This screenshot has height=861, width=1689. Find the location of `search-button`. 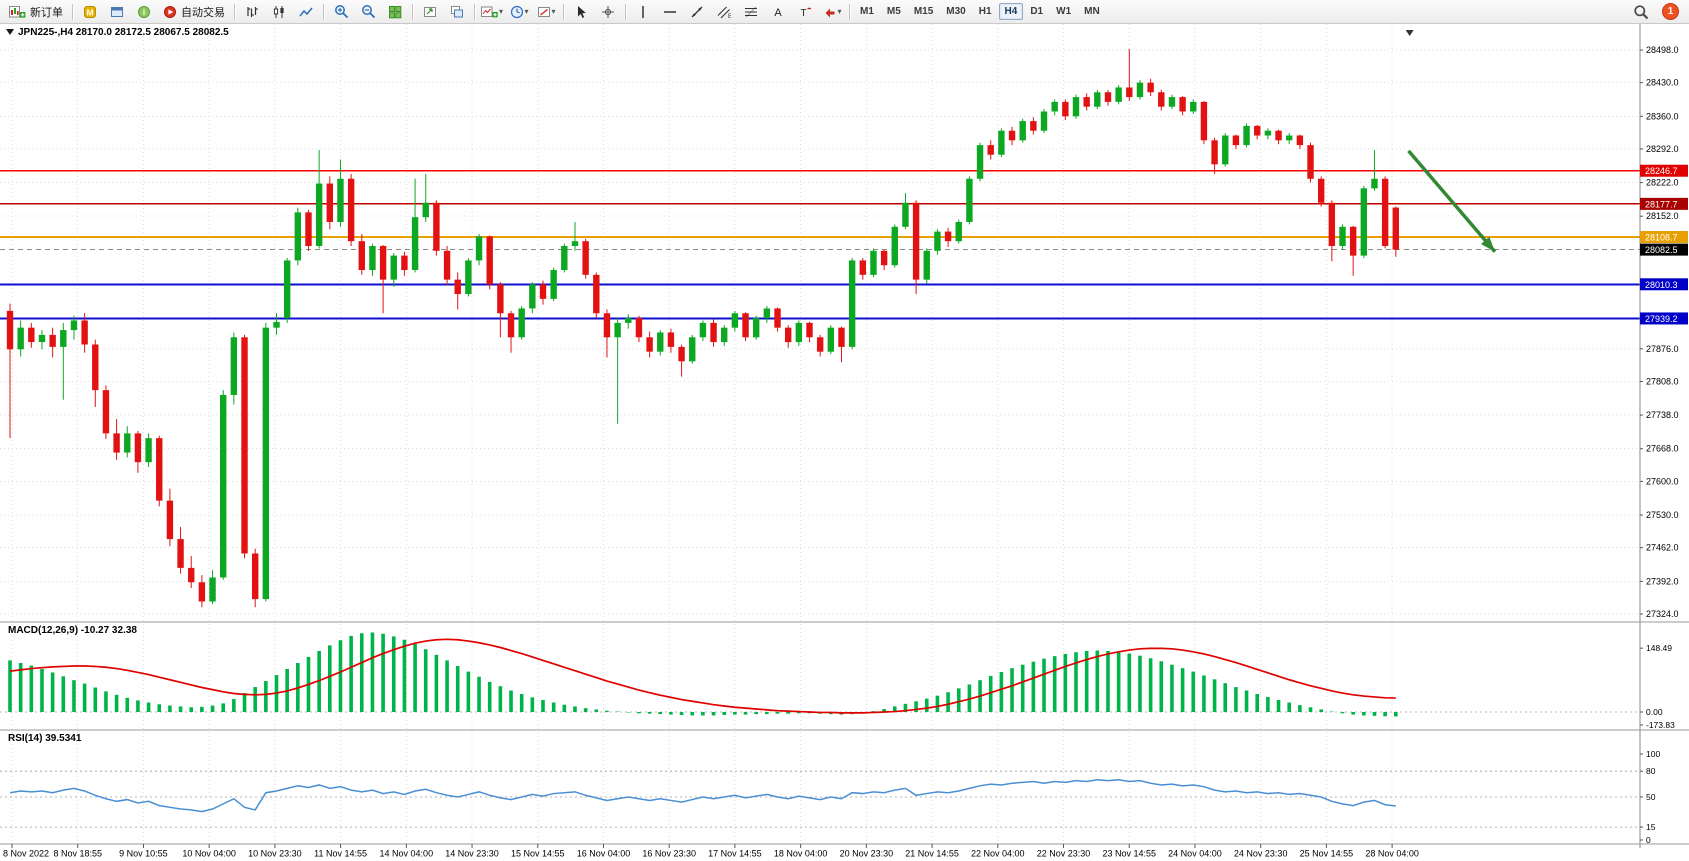

search-button is located at coordinates (1641, 12).